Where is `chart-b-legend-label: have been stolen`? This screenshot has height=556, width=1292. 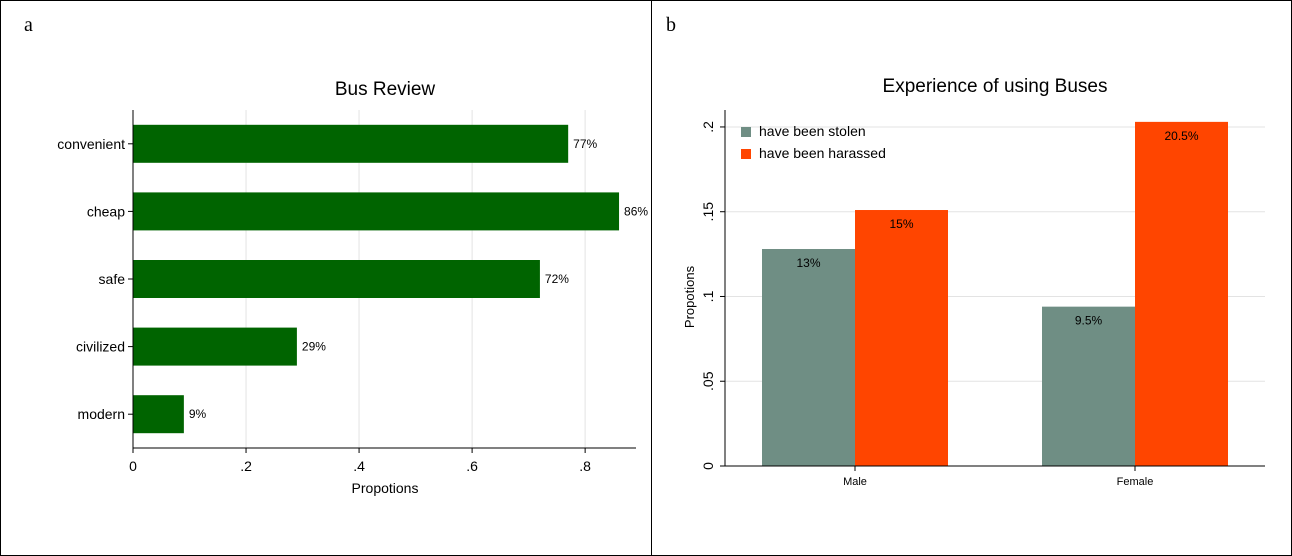 chart-b-legend-label: have been stolen is located at coordinates (812, 131).